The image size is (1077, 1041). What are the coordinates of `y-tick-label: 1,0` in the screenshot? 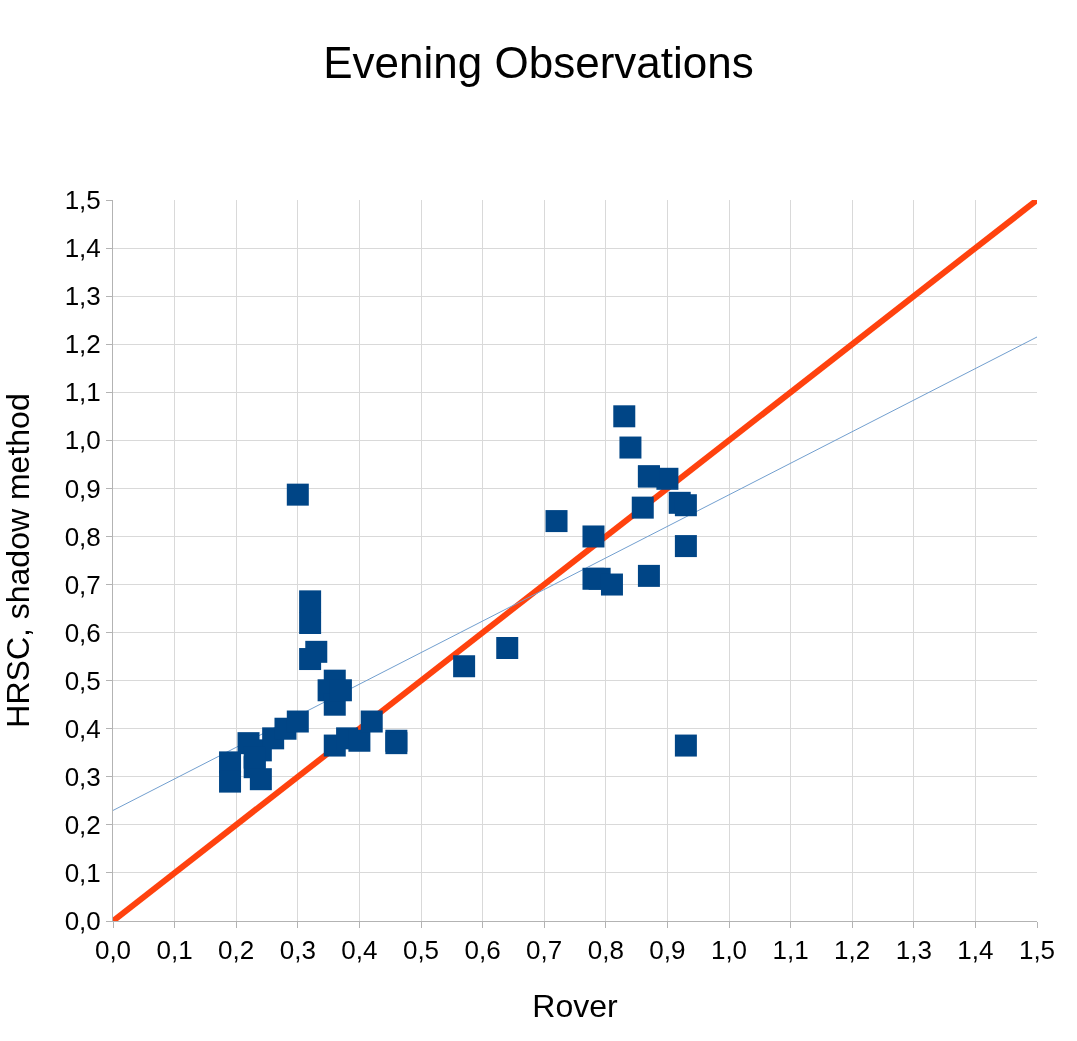 It's located at (82, 440).